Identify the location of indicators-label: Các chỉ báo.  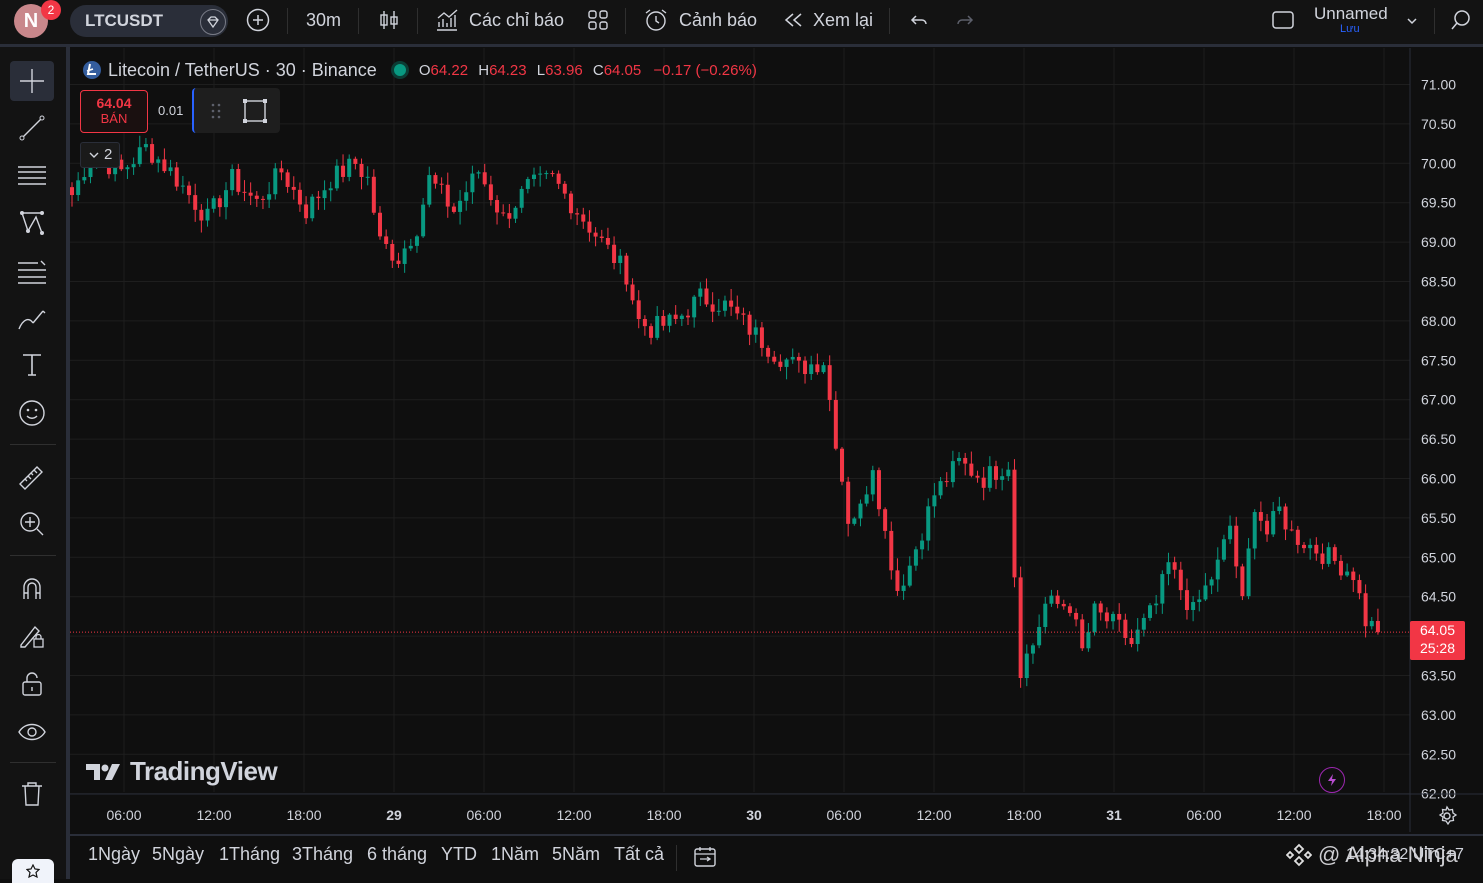
(517, 19).